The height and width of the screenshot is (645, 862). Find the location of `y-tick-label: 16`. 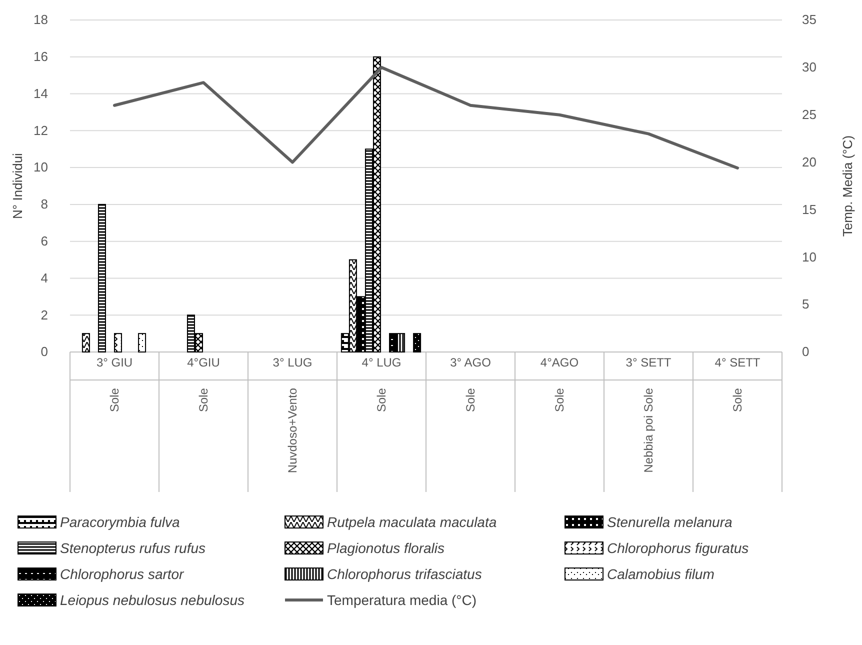

y-tick-label: 16 is located at coordinates (41, 56).